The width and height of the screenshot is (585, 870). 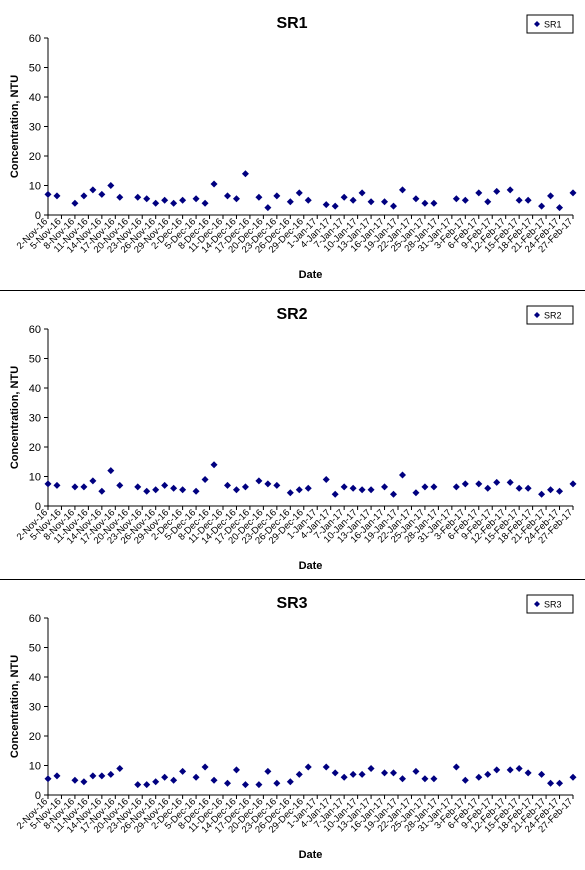 I want to click on legend-label: SR3, so click(x=553, y=605).